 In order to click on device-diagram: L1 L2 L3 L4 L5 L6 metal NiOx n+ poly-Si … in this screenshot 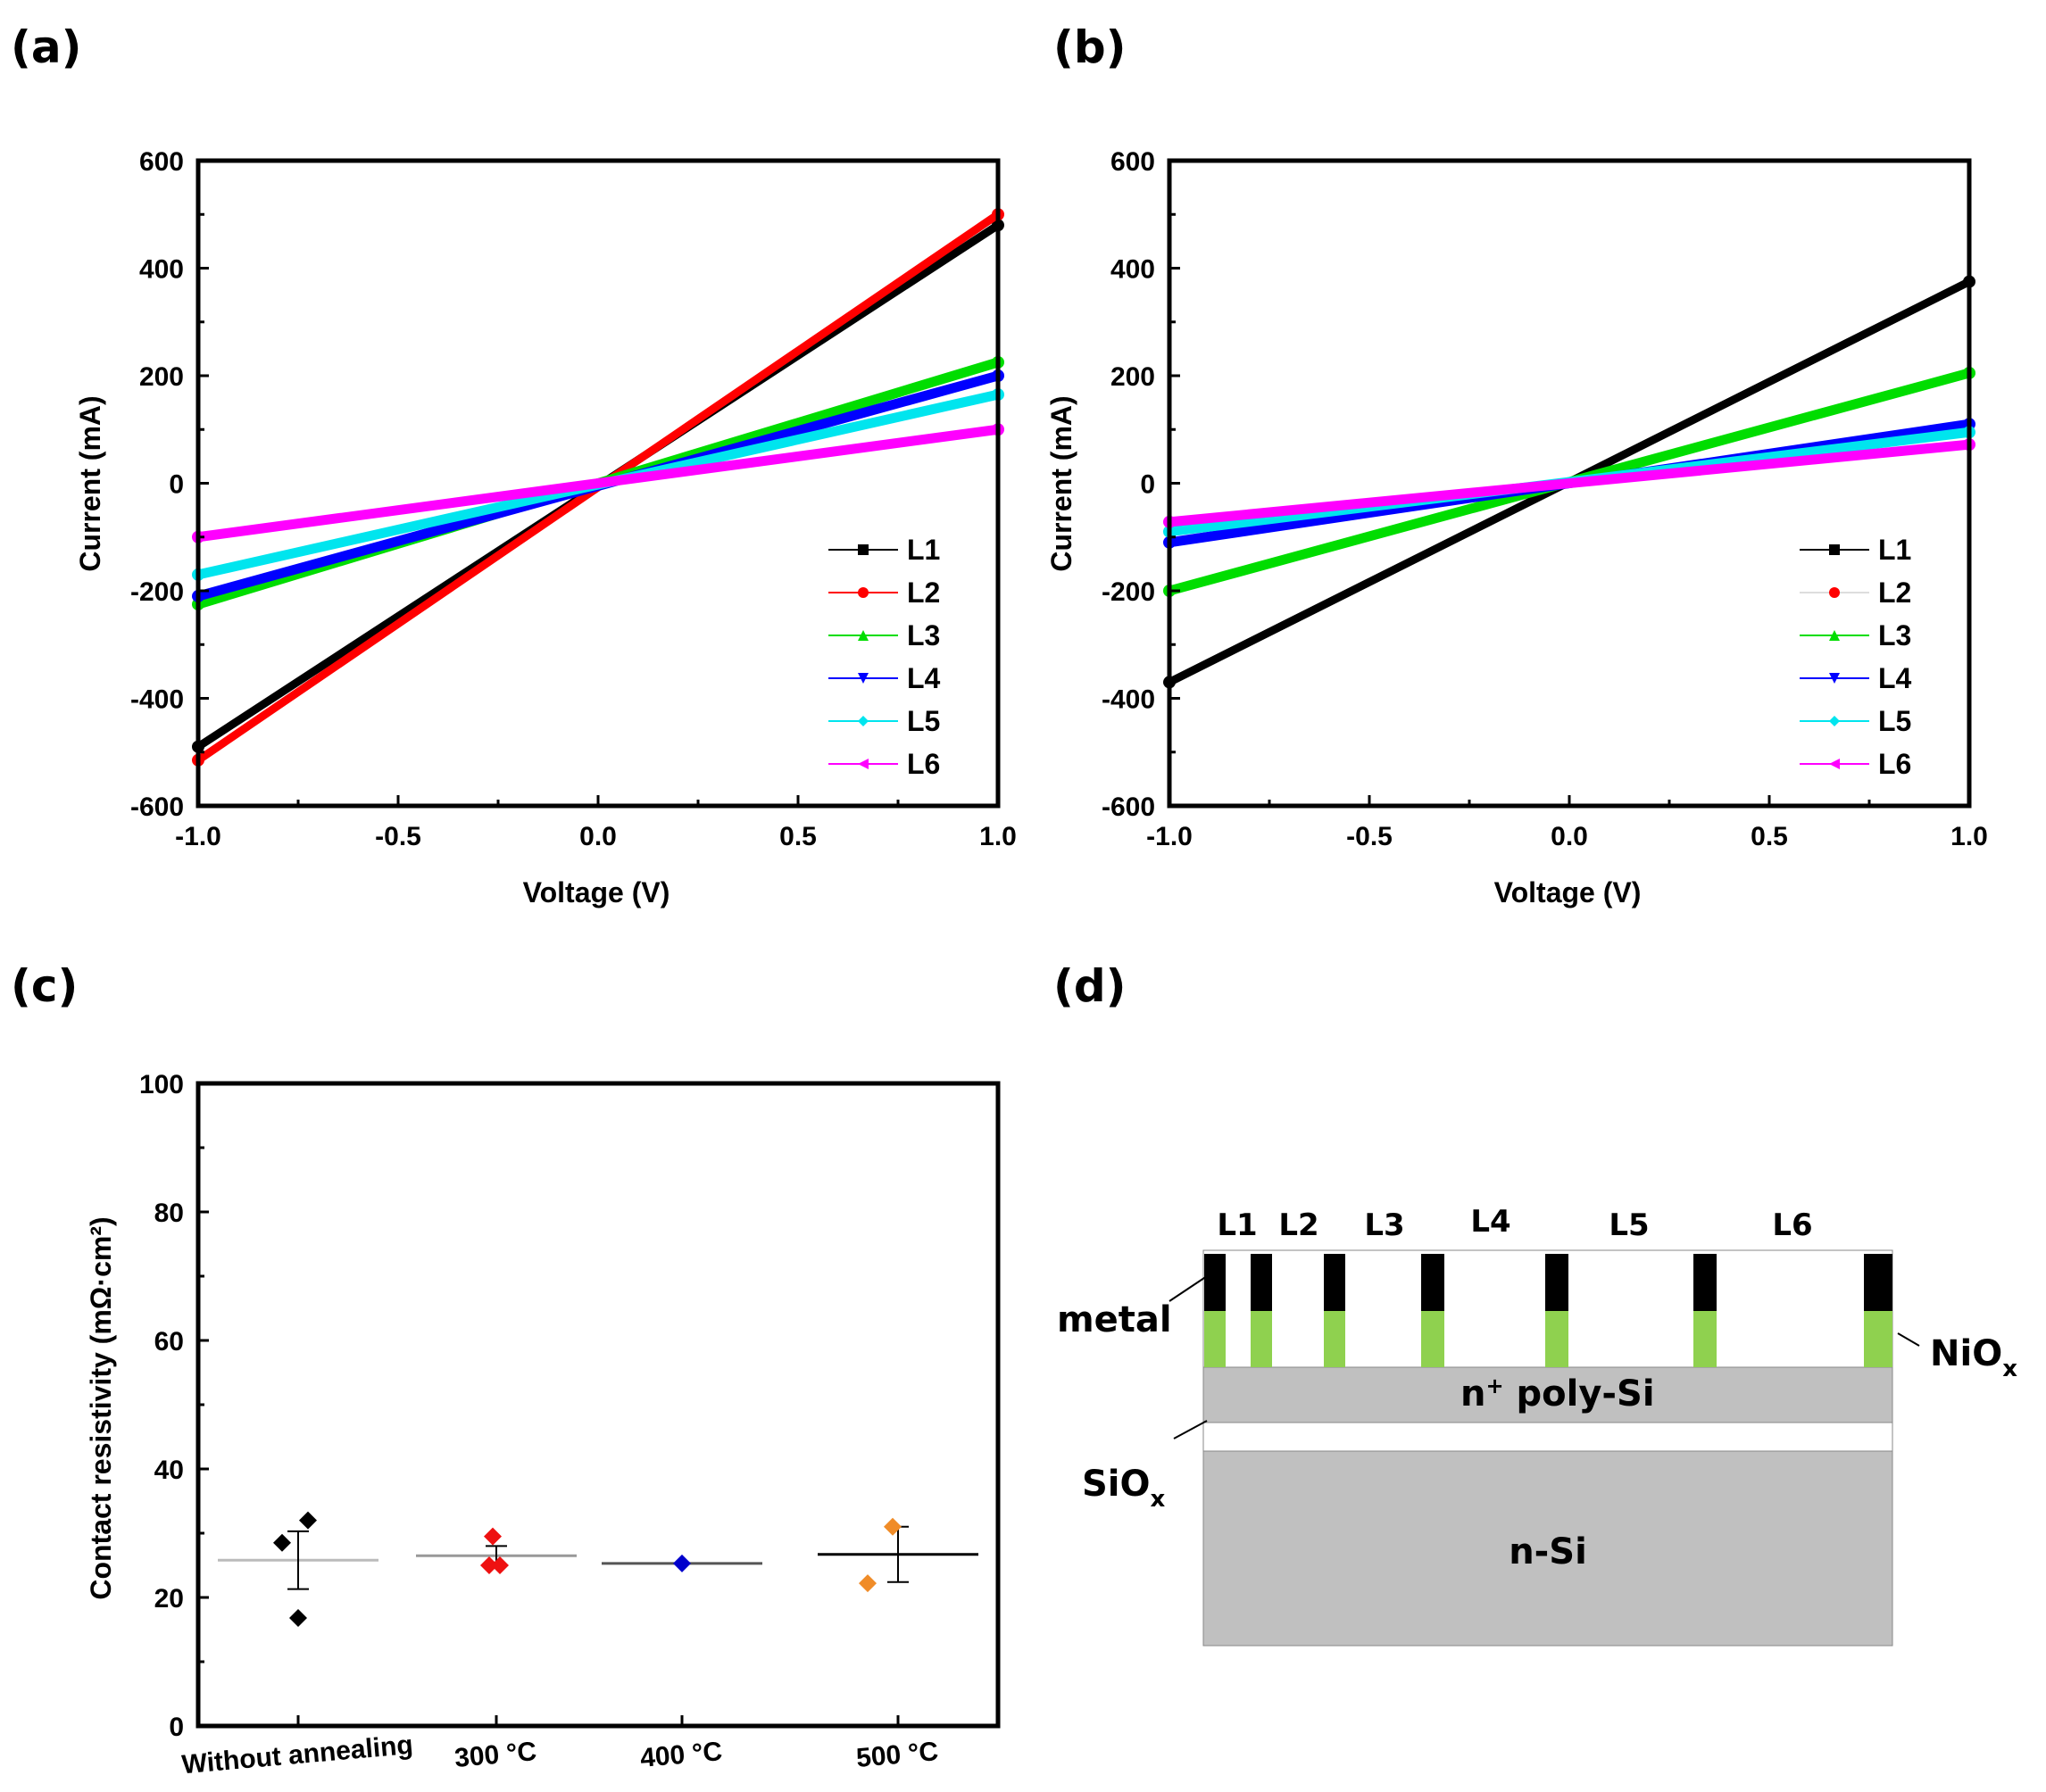, I will do `click(1537, 1425)`.